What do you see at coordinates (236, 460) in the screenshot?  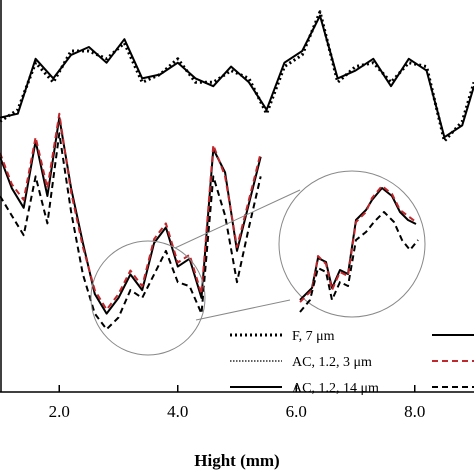 I see `x-axis-title: Hight (mm)` at bounding box center [236, 460].